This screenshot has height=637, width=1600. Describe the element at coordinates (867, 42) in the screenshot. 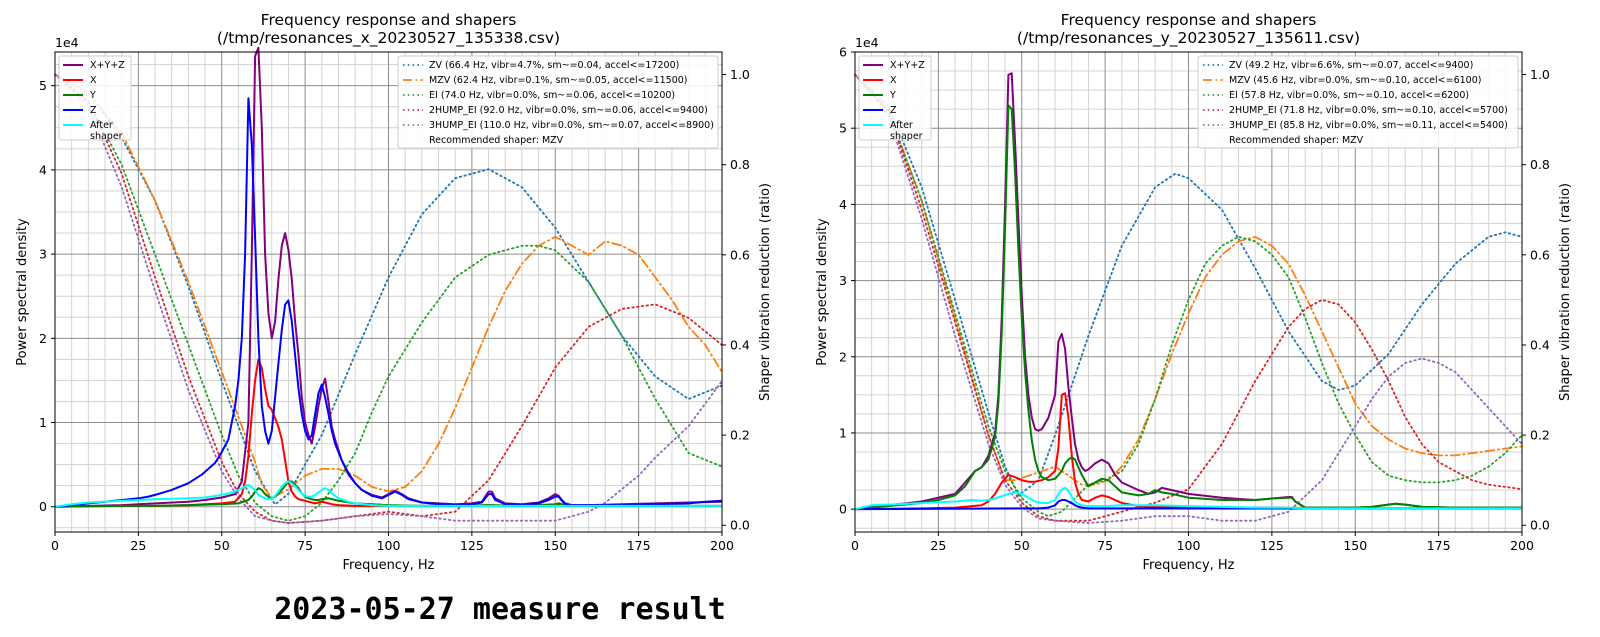

I see `chart1-y-multiplier: 1e4` at that location.